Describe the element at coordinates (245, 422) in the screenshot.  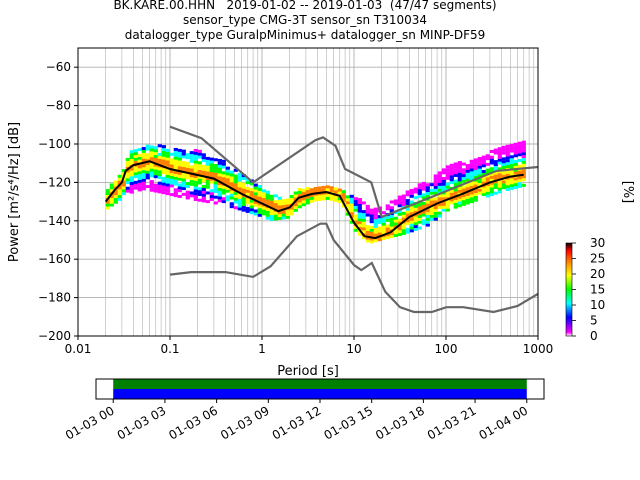
I see `time-tick-label: 01-03 09` at that location.